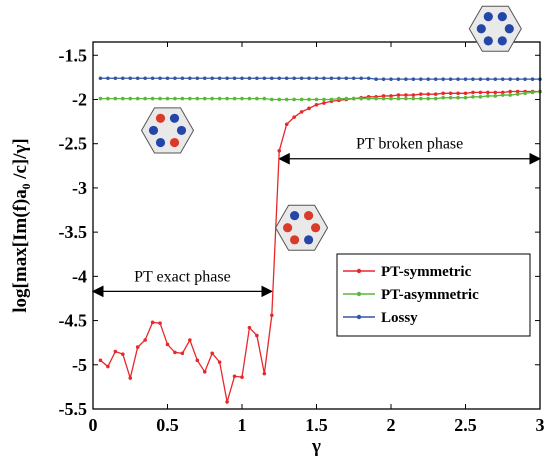 This screenshot has height=458, width=549. Describe the element at coordinates (399, 318) in the screenshot. I see `legend-label: Lossy` at that location.